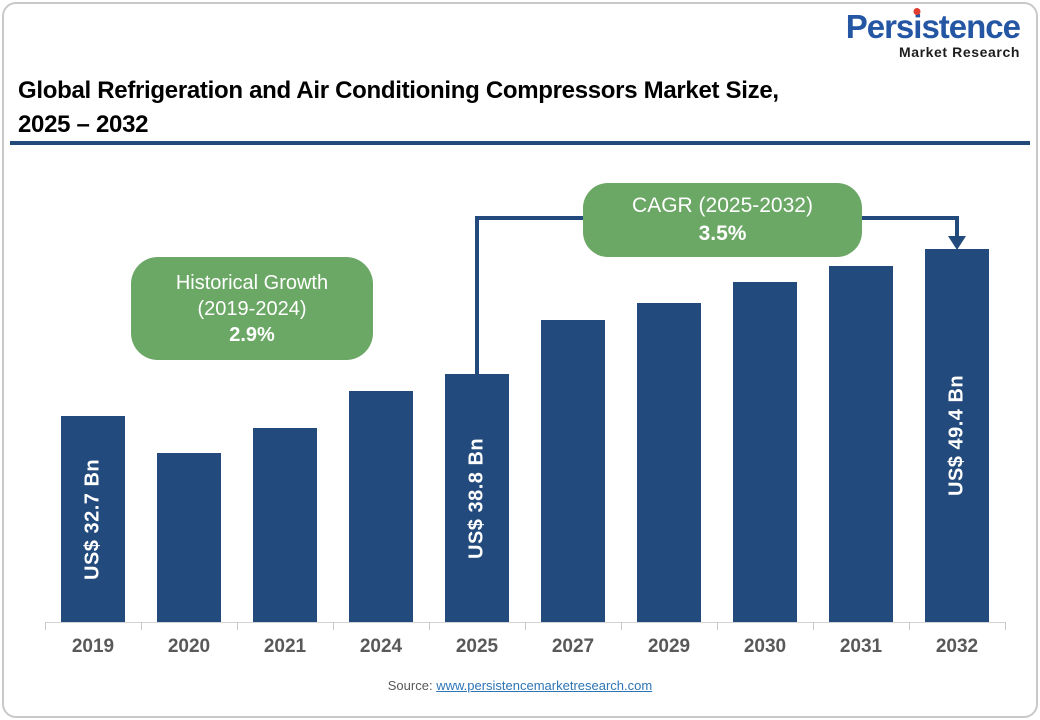 This screenshot has height=720, width=1040. What do you see at coordinates (722, 220) in the screenshot?
I see `cagr-callout: CAGR (2025-2032) 3.5%` at bounding box center [722, 220].